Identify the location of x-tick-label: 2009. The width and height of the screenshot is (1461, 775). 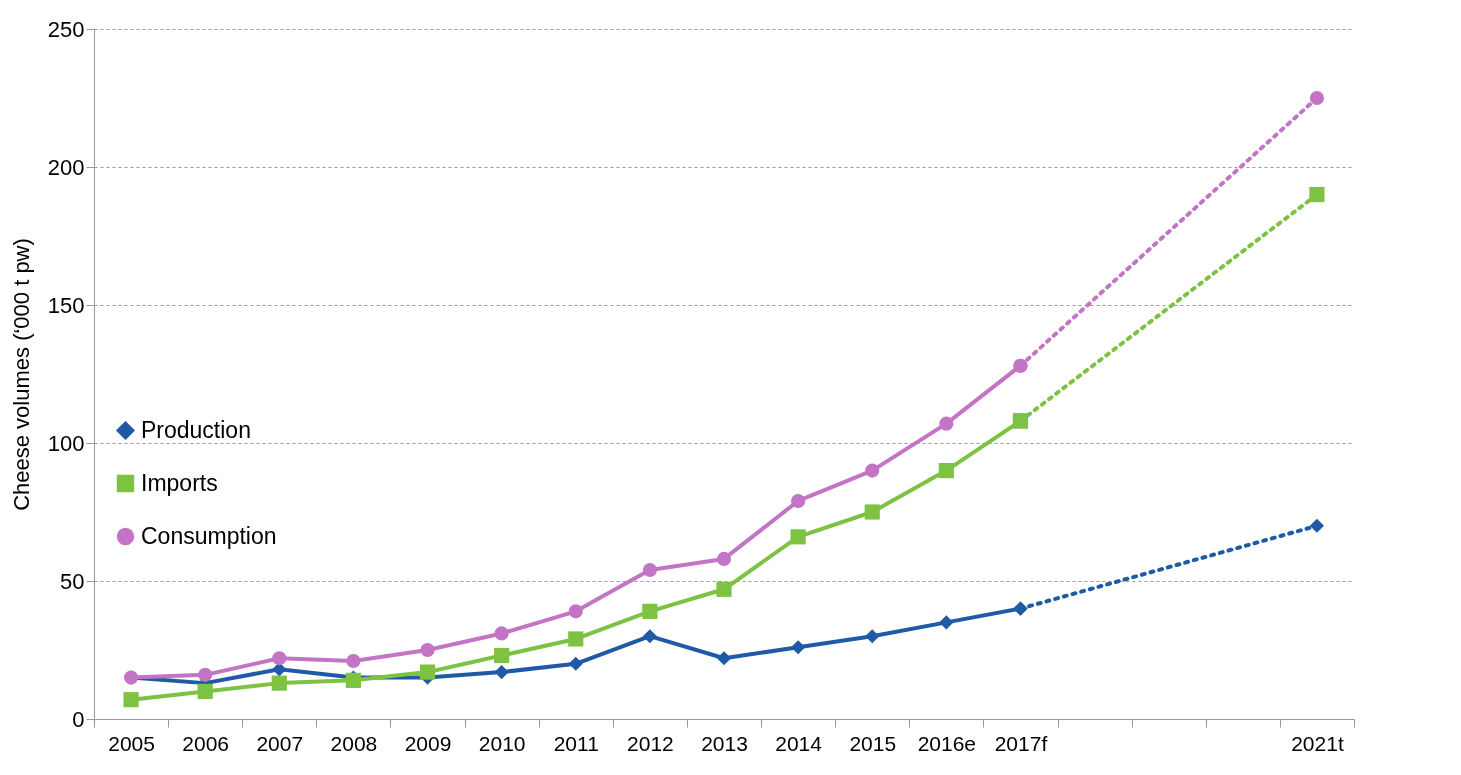
(428, 743).